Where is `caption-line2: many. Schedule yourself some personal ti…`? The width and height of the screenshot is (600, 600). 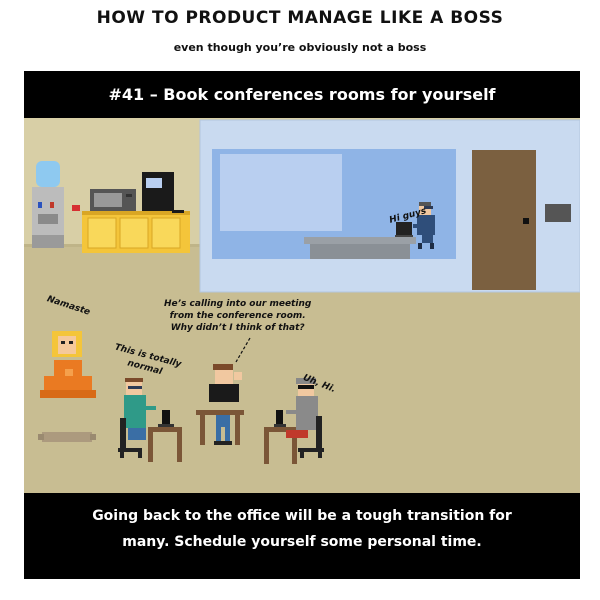
caption-line2: many. Schedule yourself some personal ti… is located at coordinates (302, 542).